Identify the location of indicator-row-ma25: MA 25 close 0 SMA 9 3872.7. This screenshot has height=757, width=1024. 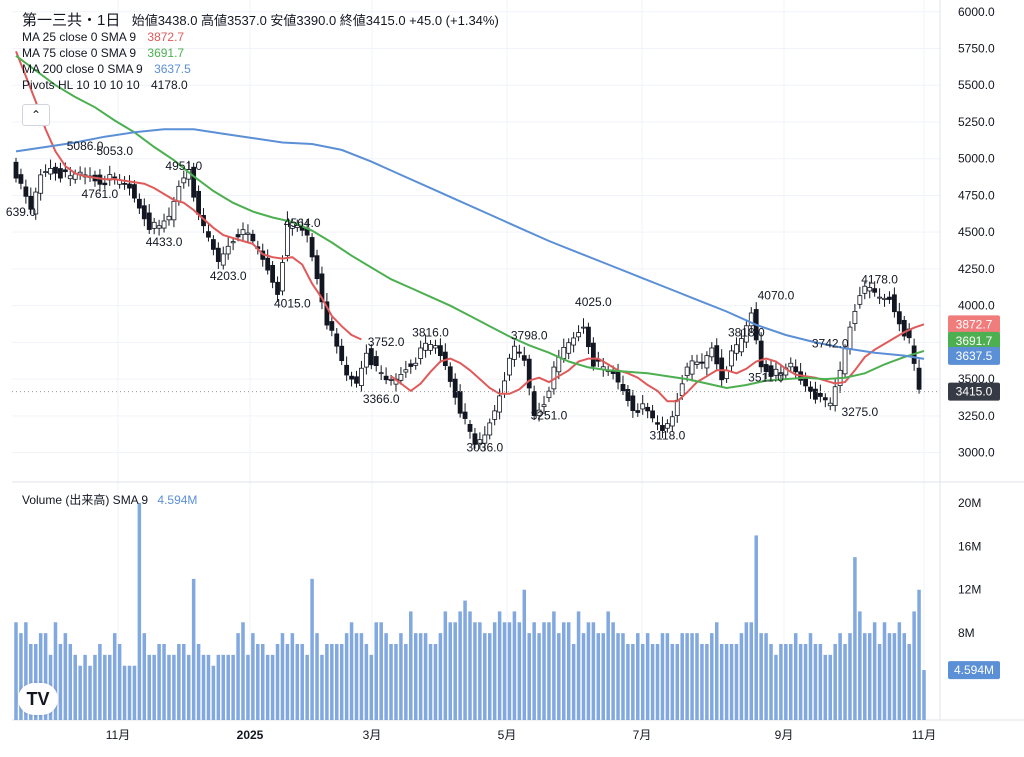
(260, 37).